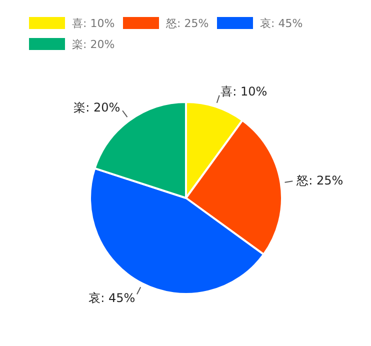  Describe the element at coordinates (320, 180) in the screenshot. I see `slice-label: 怒: 25%` at that location.